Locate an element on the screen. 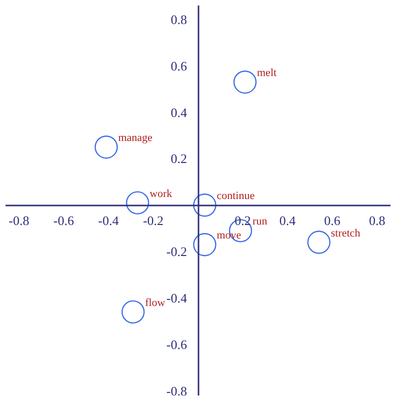 The width and height of the screenshot is (418, 414). y-tick-label: 0.2 is located at coordinates (178, 158).